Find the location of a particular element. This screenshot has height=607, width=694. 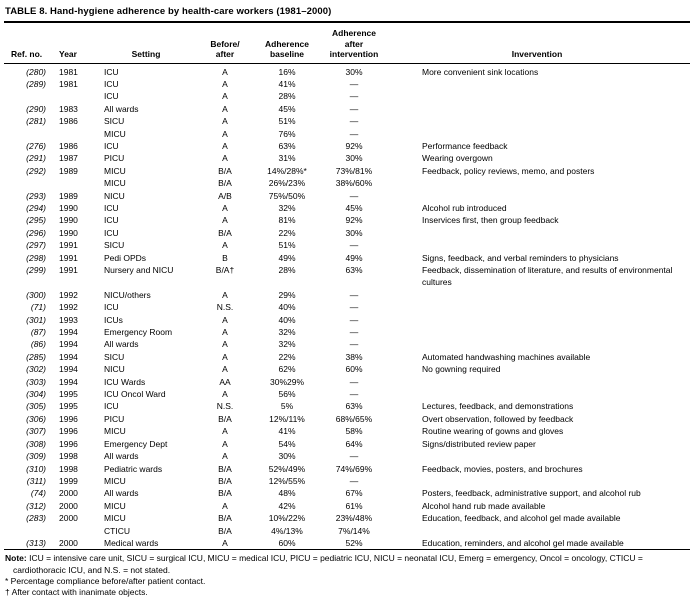

cell-adherence-baseline: 26%/23% is located at coordinates (287, 183).